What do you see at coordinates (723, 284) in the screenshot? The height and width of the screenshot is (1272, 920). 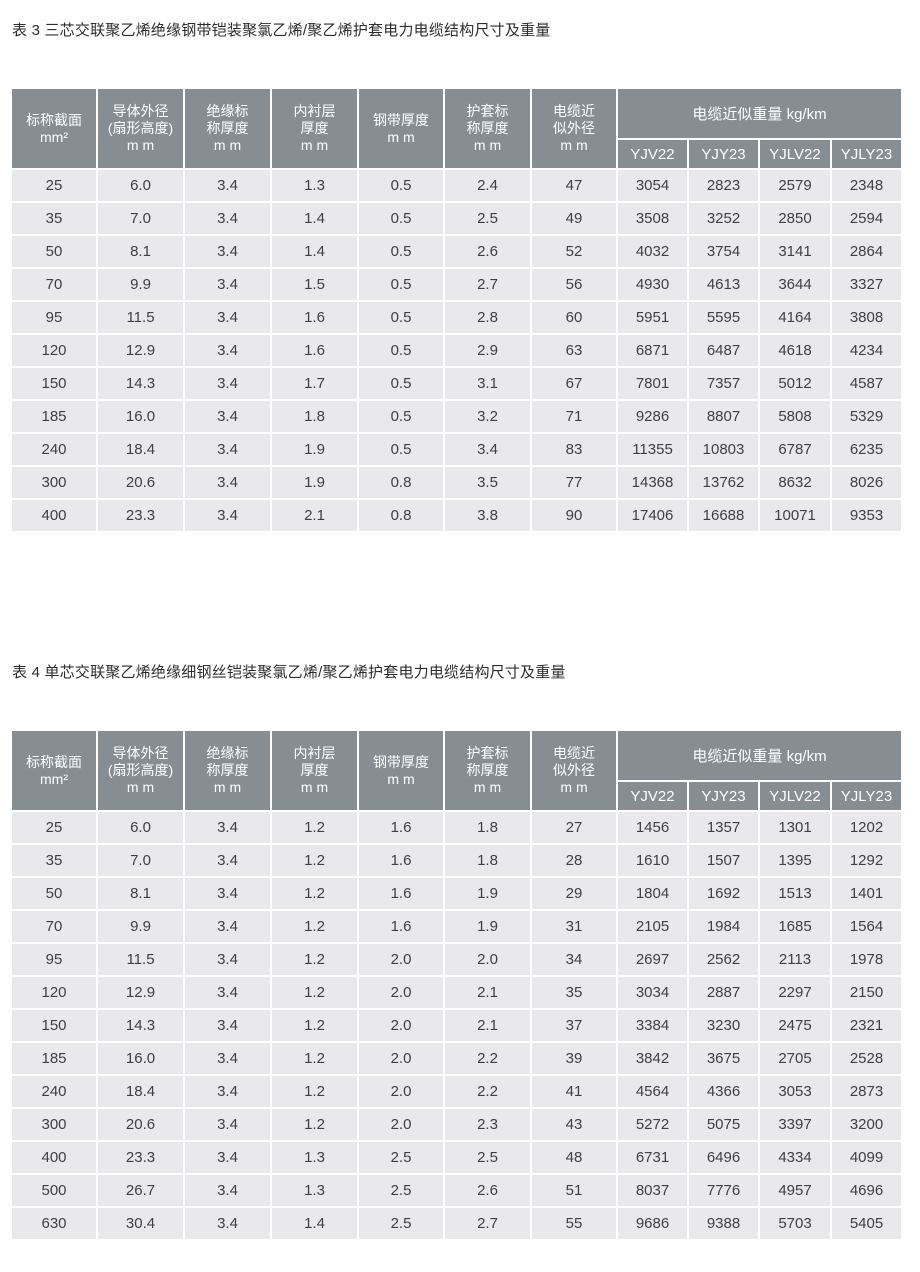 I see `table-cell: 4613` at bounding box center [723, 284].